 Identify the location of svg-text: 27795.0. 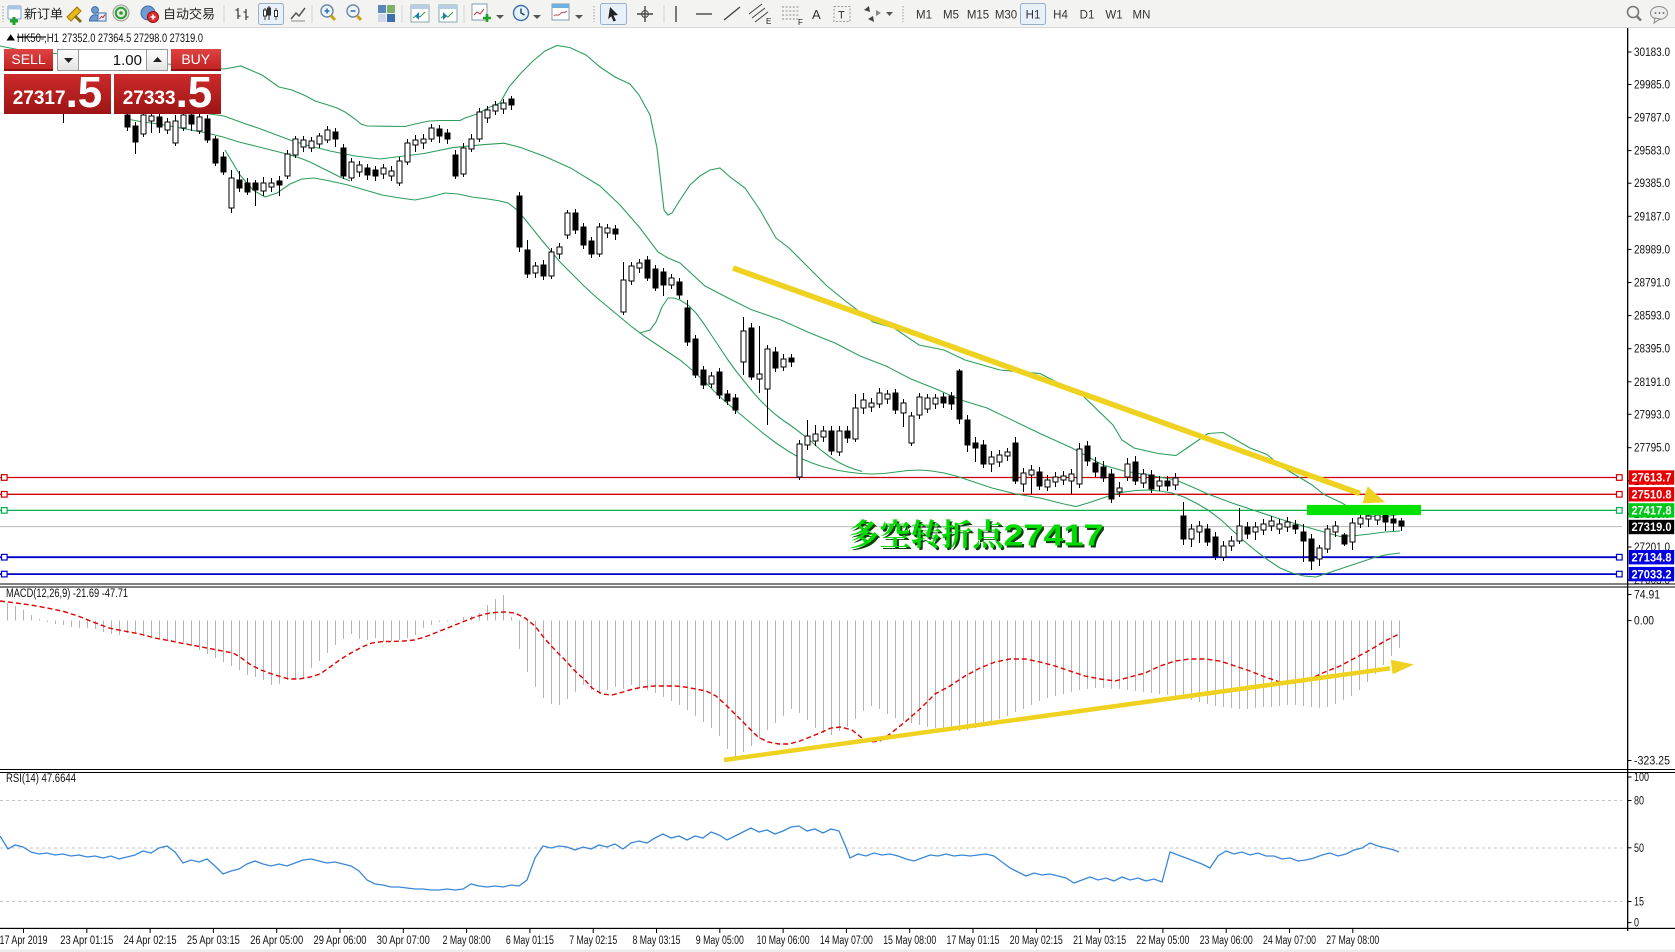
(1652, 449).